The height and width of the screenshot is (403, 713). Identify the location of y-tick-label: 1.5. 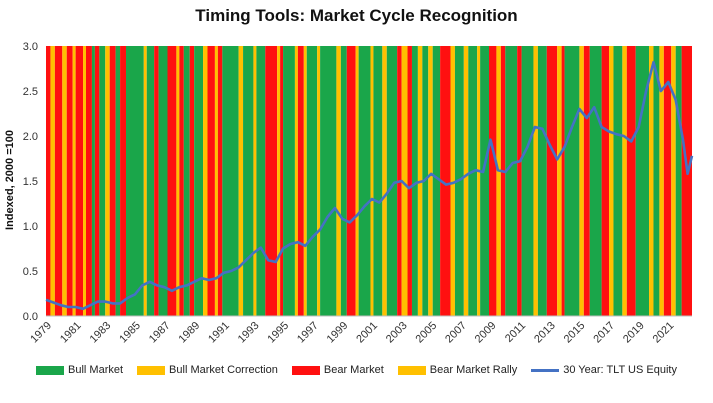
(30, 182).